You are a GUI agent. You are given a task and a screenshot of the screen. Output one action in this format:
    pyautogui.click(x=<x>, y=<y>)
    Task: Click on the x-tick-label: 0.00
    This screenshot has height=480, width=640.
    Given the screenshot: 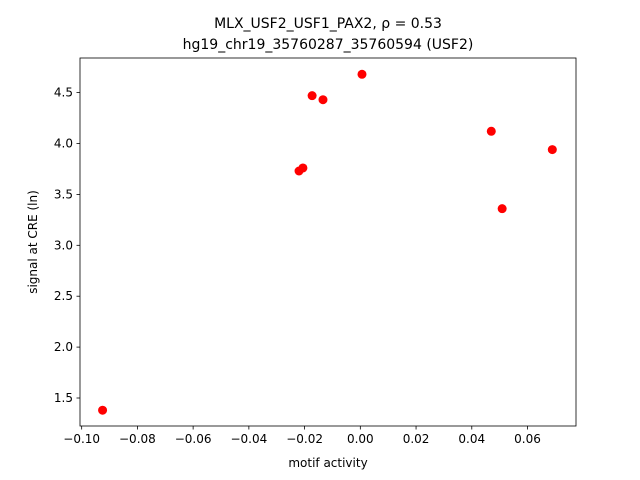 What is the action you would take?
    pyautogui.click(x=360, y=439)
    